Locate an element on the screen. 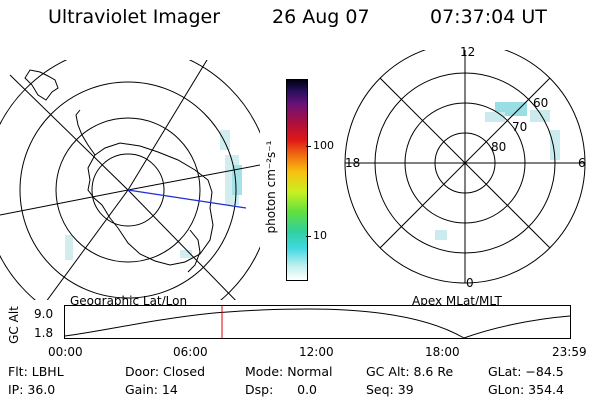  glon-readout: GLon: 354.4 is located at coordinates (526, 389).